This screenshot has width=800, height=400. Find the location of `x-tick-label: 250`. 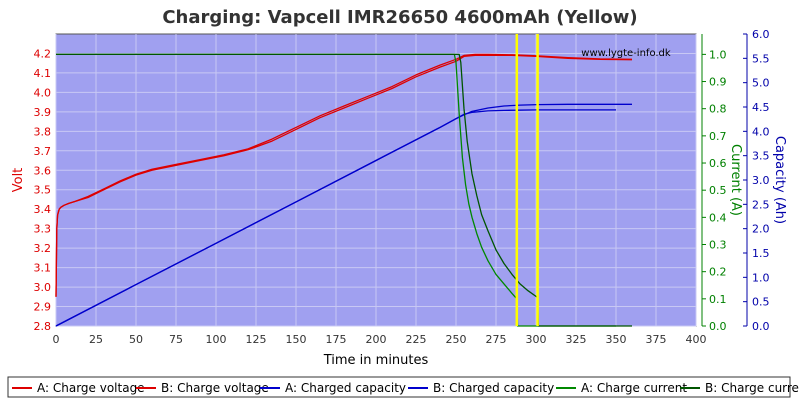

x-tick-label: 250 is located at coordinates (456, 339).